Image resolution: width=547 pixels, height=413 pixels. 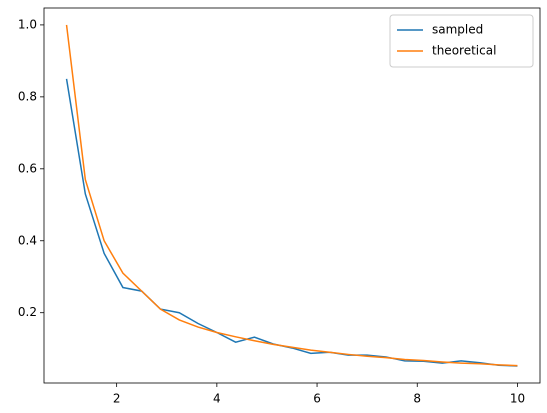 What do you see at coordinates (27, 96) in the screenshot?
I see `y-tick-label: 0.8` at bounding box center [27, 96].